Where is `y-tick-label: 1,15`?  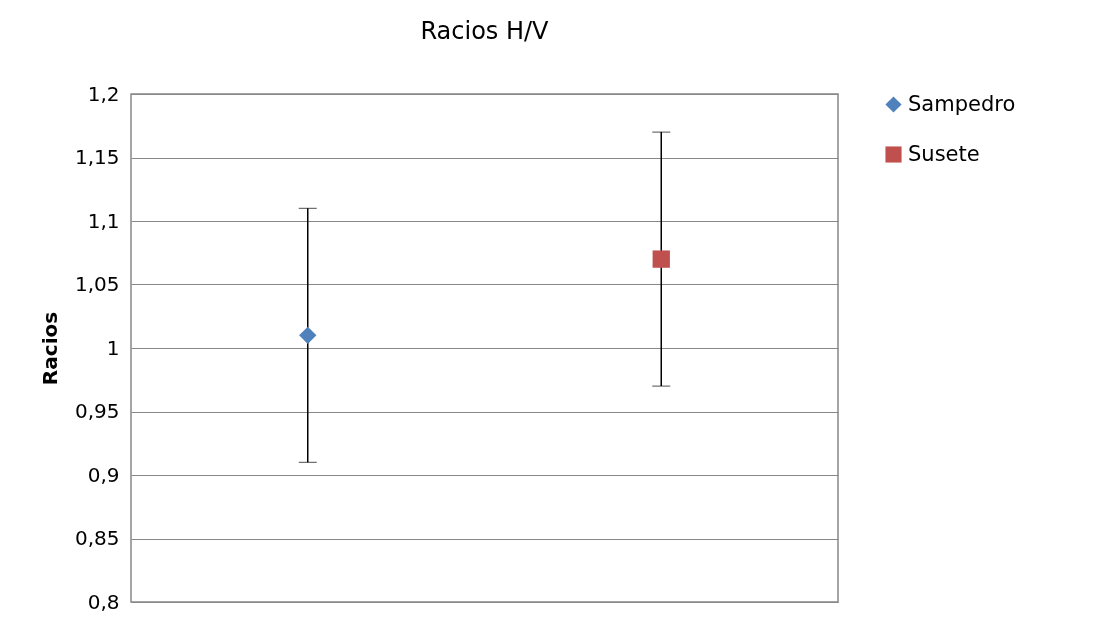 y-tick-label: 1,15 is located at coordinates (97, 157).